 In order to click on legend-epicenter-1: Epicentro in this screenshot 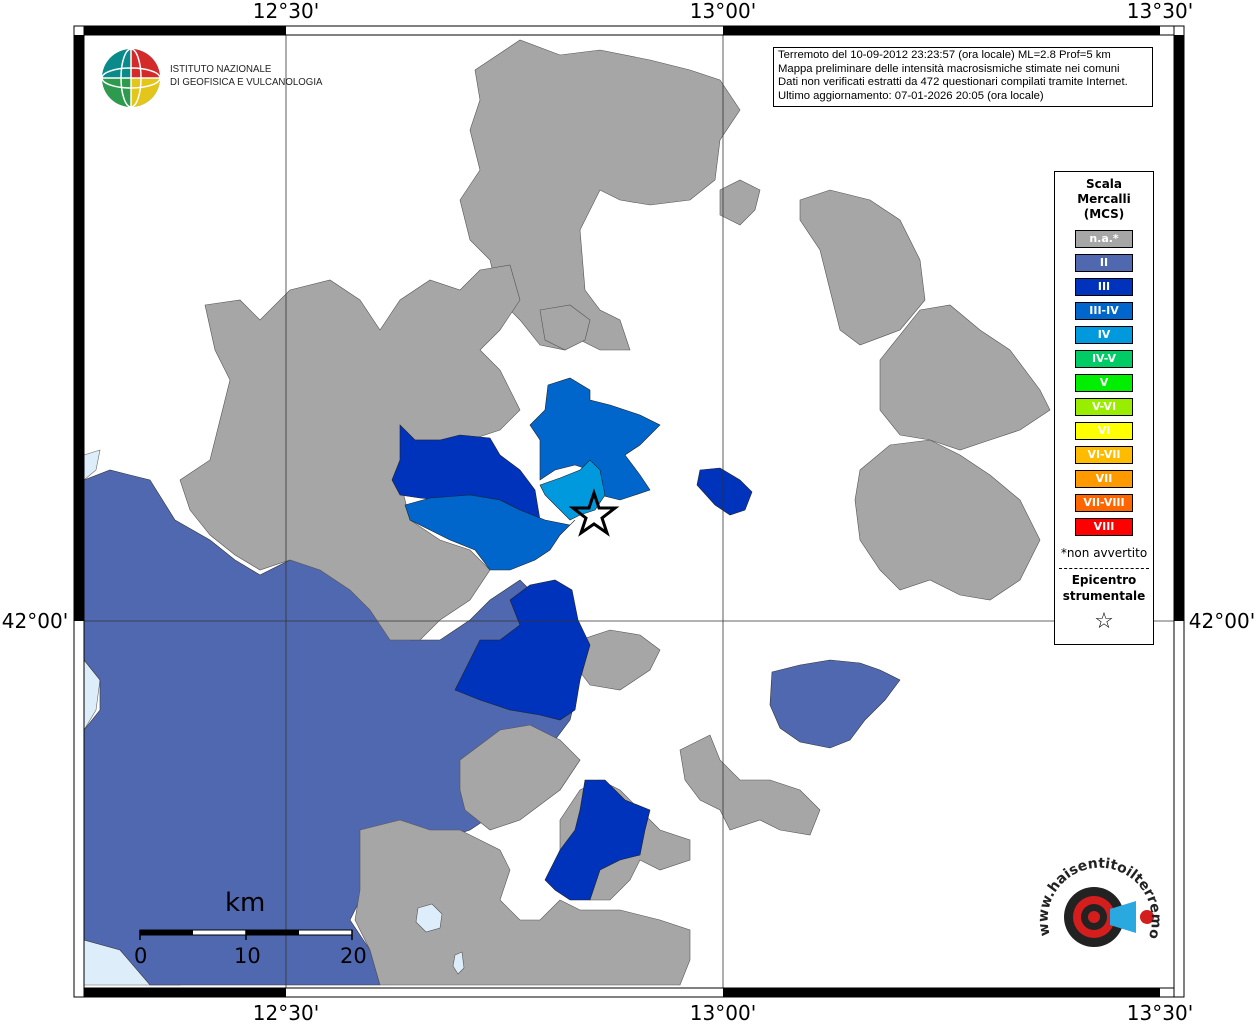, I will do `click(1104, 580)`.